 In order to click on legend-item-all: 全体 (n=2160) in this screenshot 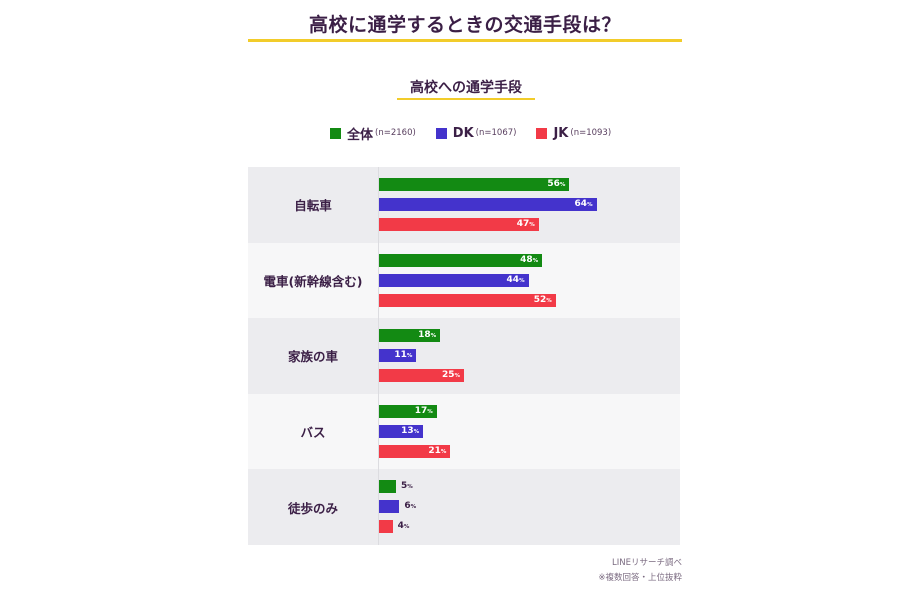, I will do `click(373, 133)`.